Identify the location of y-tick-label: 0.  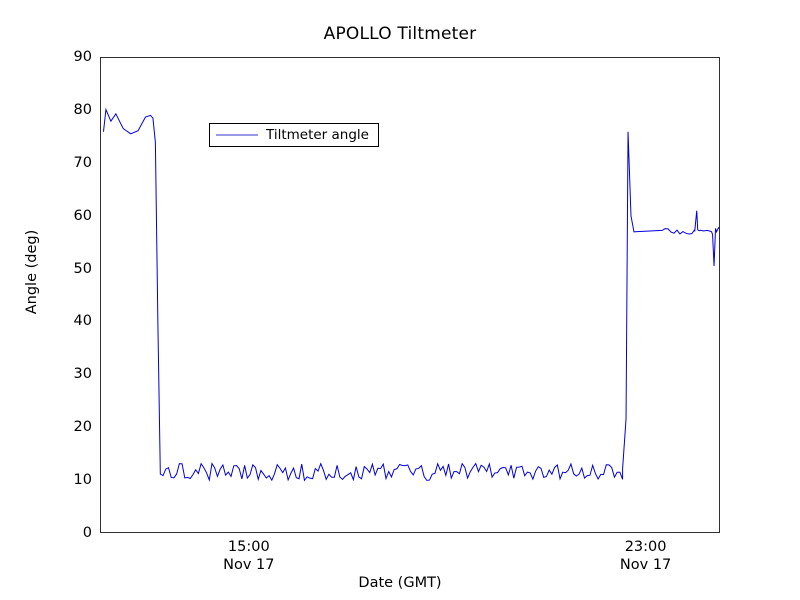
(87, 533).